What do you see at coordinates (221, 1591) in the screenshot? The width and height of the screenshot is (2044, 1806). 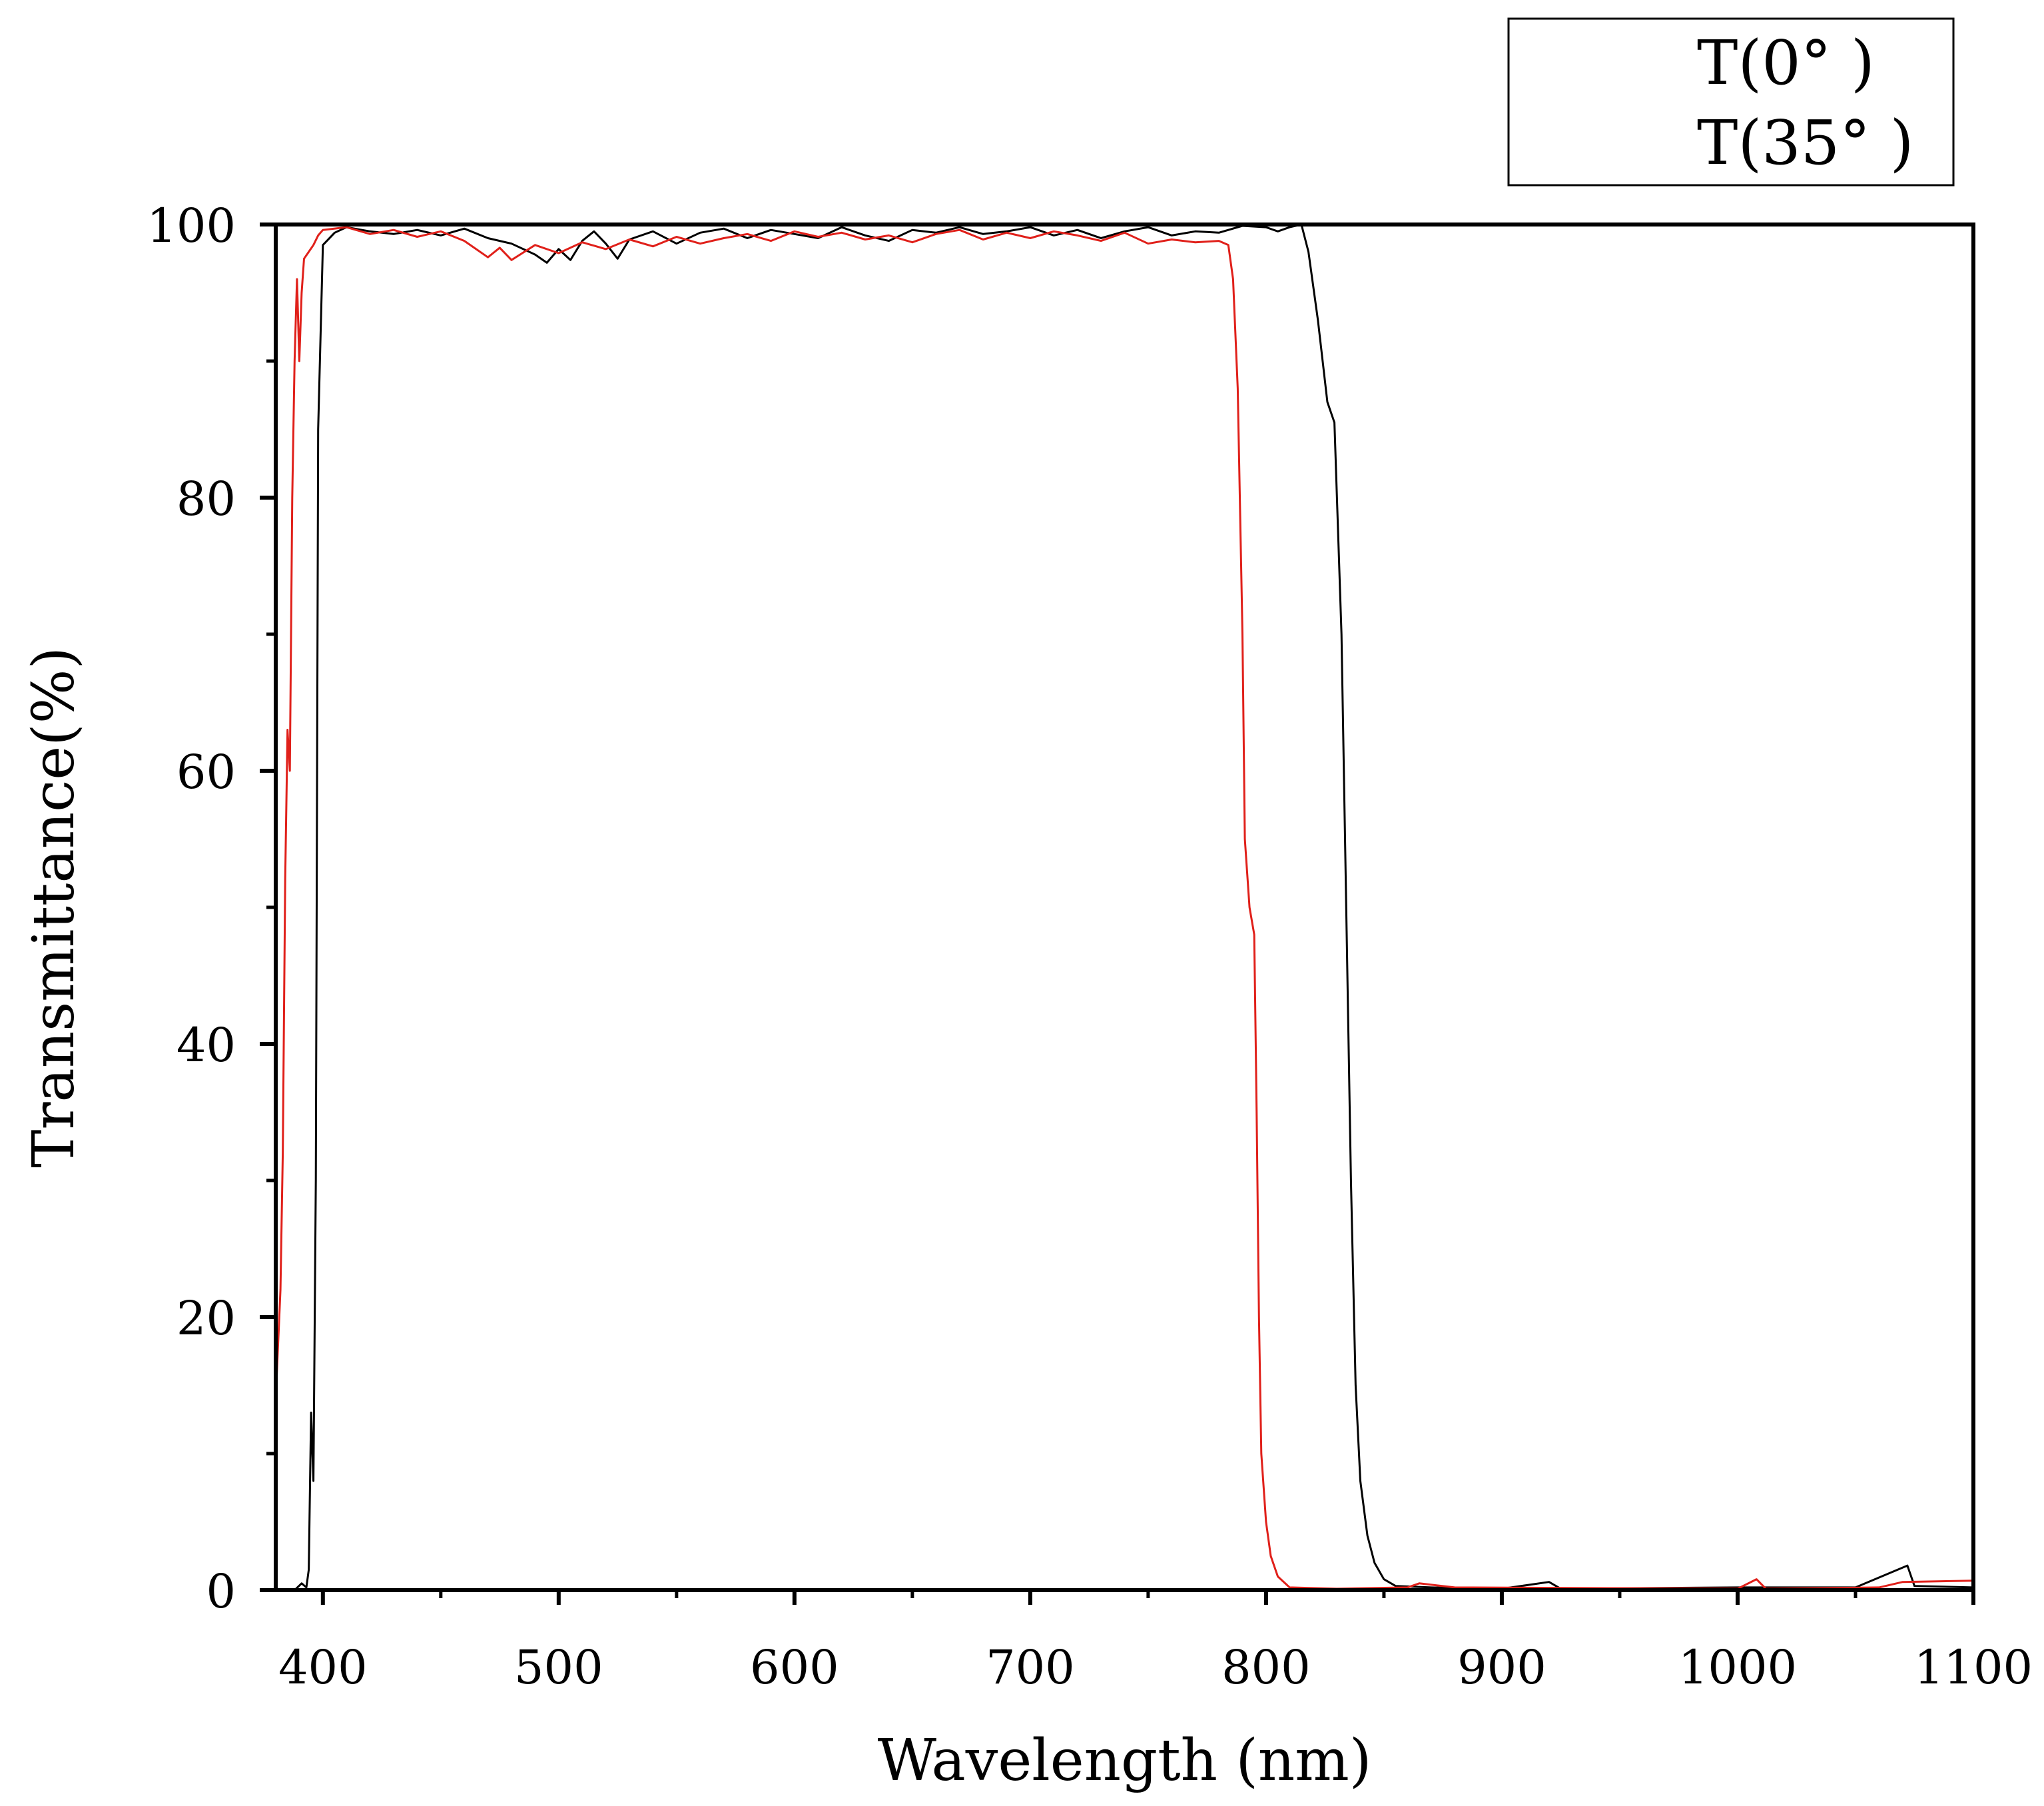 I see `y-tick-label-0: 0` at bounding box center [221, 1591].